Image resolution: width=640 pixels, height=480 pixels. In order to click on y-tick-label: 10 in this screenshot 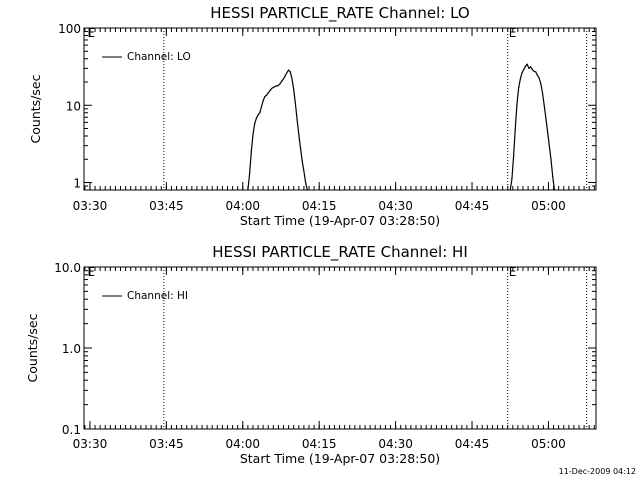, I will do `click(73, 106)`.